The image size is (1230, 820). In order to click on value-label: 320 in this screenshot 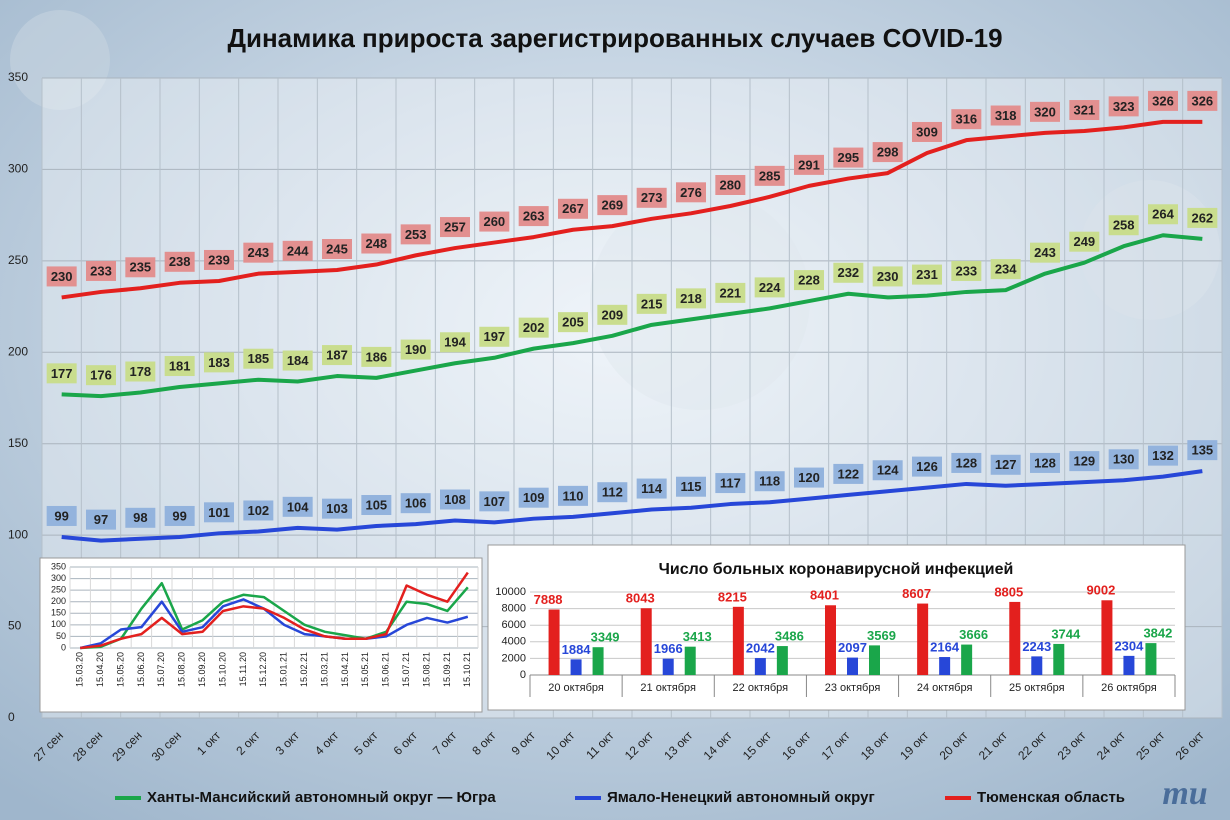, I will do `click(1045, 111)`.